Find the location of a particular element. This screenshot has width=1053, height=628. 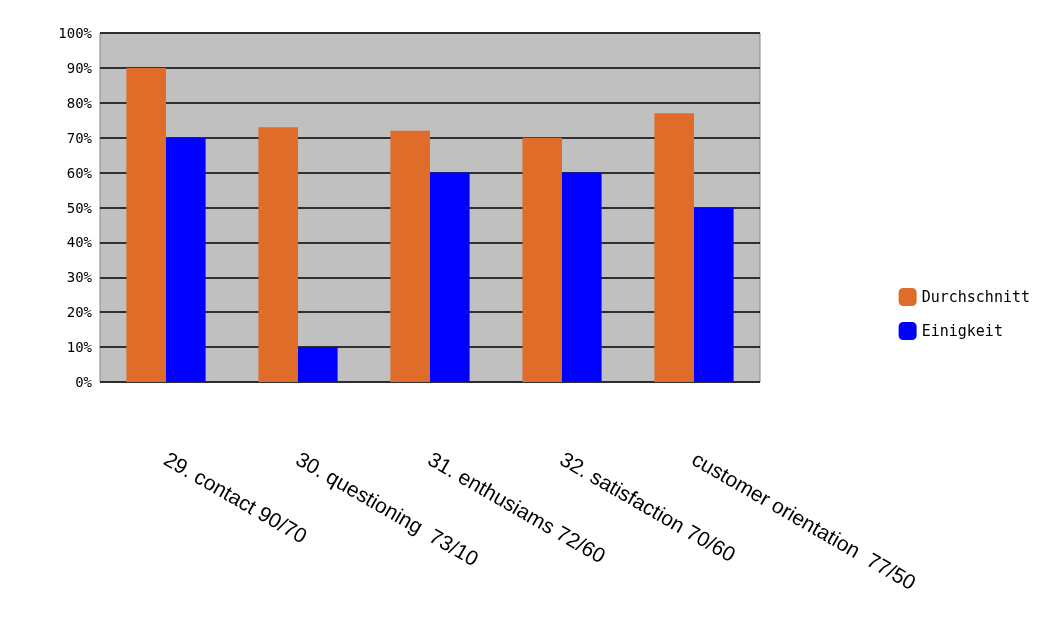

y-tick-label: 60% is located at coordinates (79, 172).